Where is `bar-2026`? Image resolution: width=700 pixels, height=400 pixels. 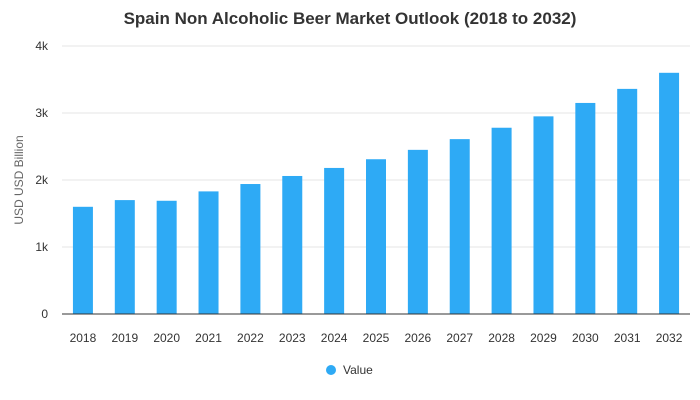
bar-2026 is located at coordinates (417, 231).